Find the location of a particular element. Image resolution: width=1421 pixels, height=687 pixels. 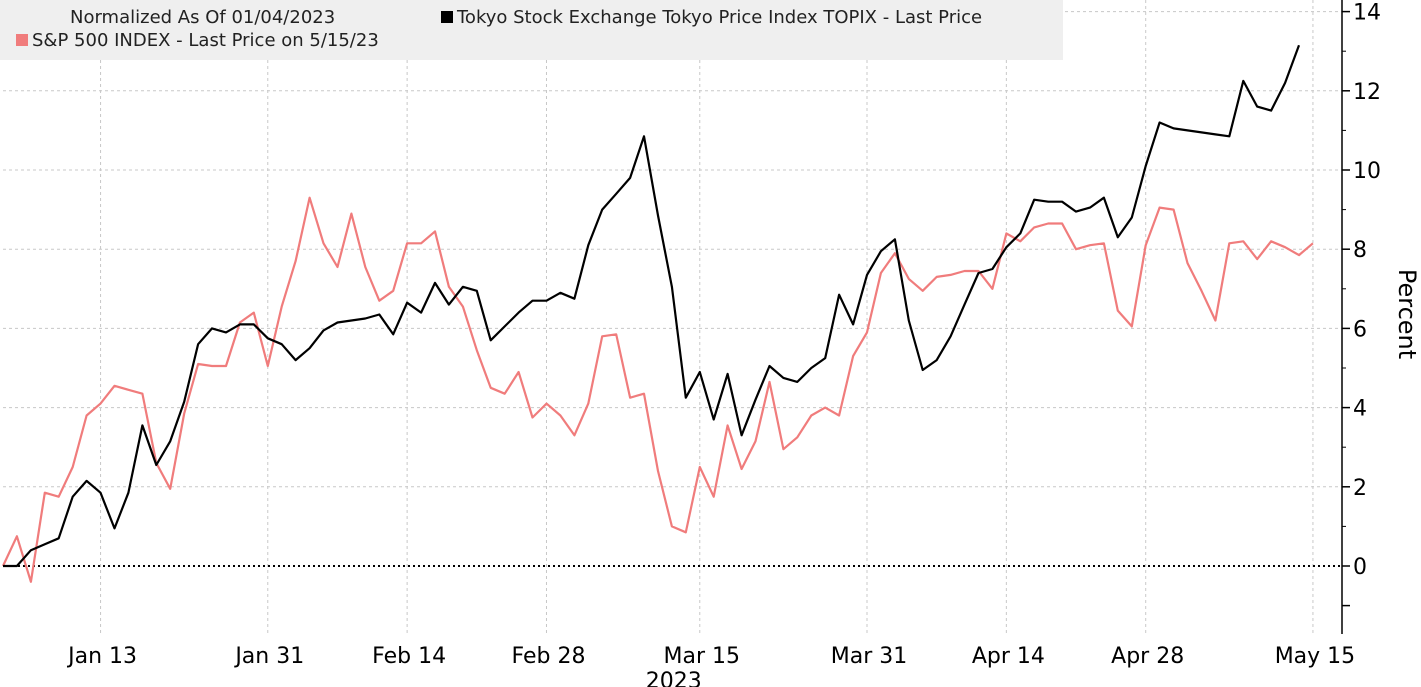

x-tick-label: Apr 28 is located at coordinates (1147, 656).